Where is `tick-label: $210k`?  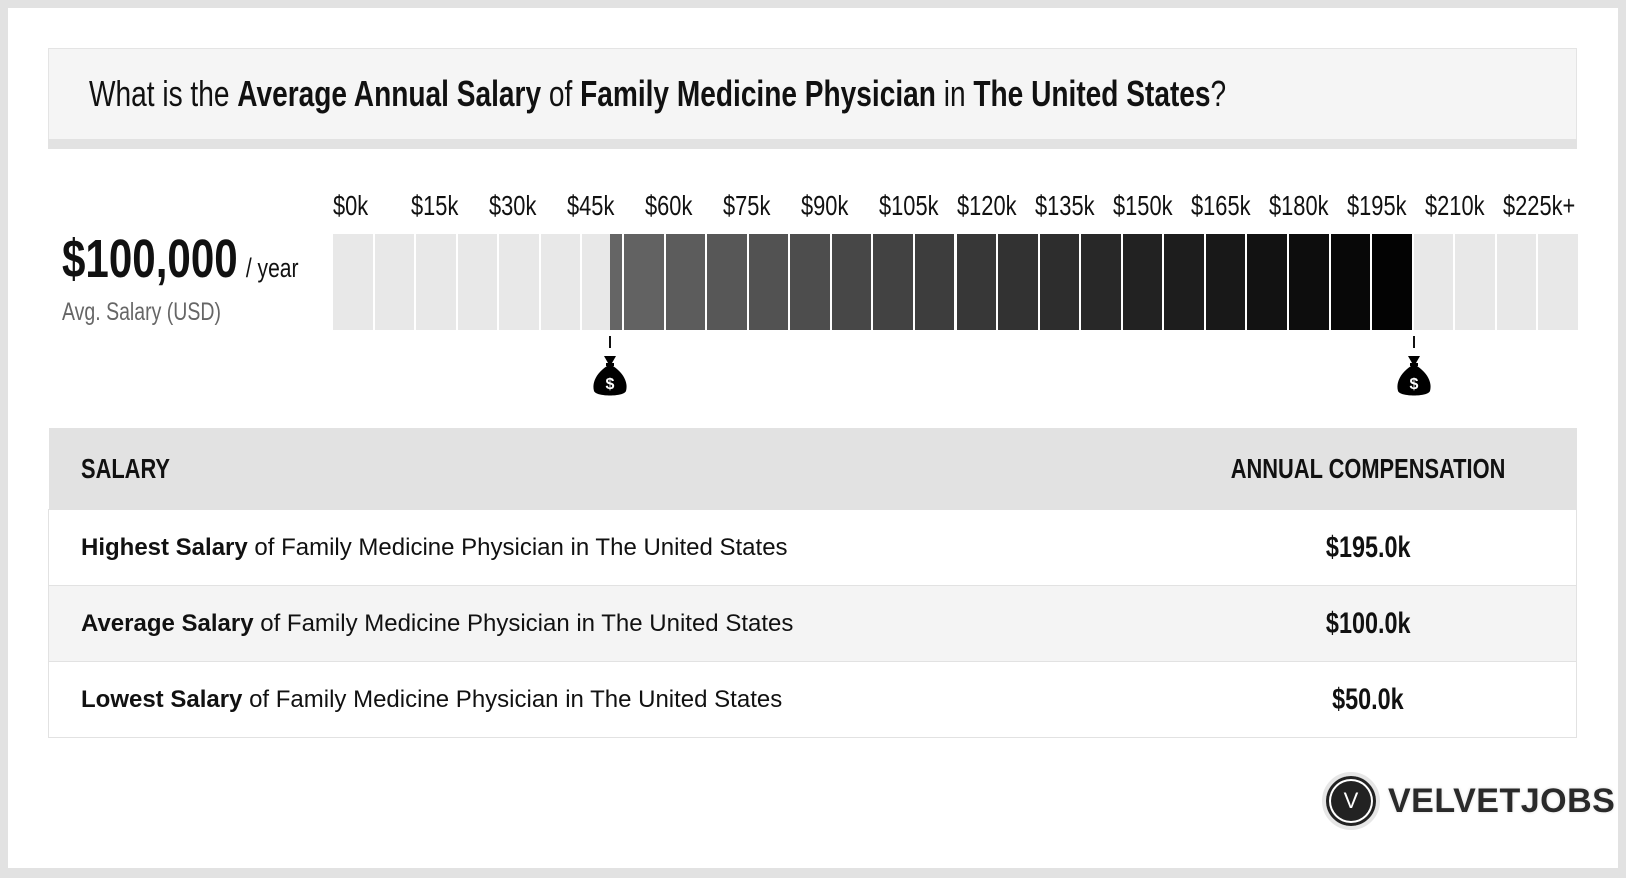 tick-label: $210k is located at coordinates (1455, 205).